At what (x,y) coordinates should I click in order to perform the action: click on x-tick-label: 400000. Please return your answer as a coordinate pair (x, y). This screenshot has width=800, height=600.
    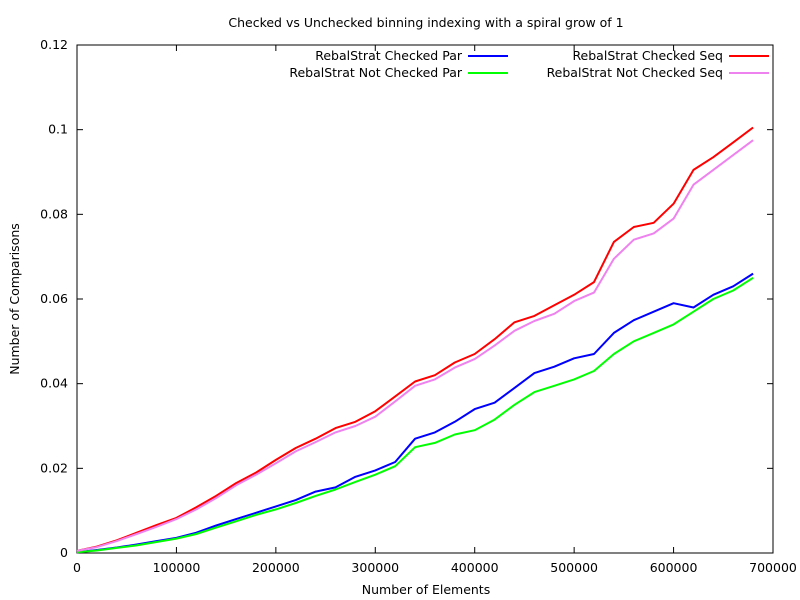
    Looking at the image, I should click on (475, 567).